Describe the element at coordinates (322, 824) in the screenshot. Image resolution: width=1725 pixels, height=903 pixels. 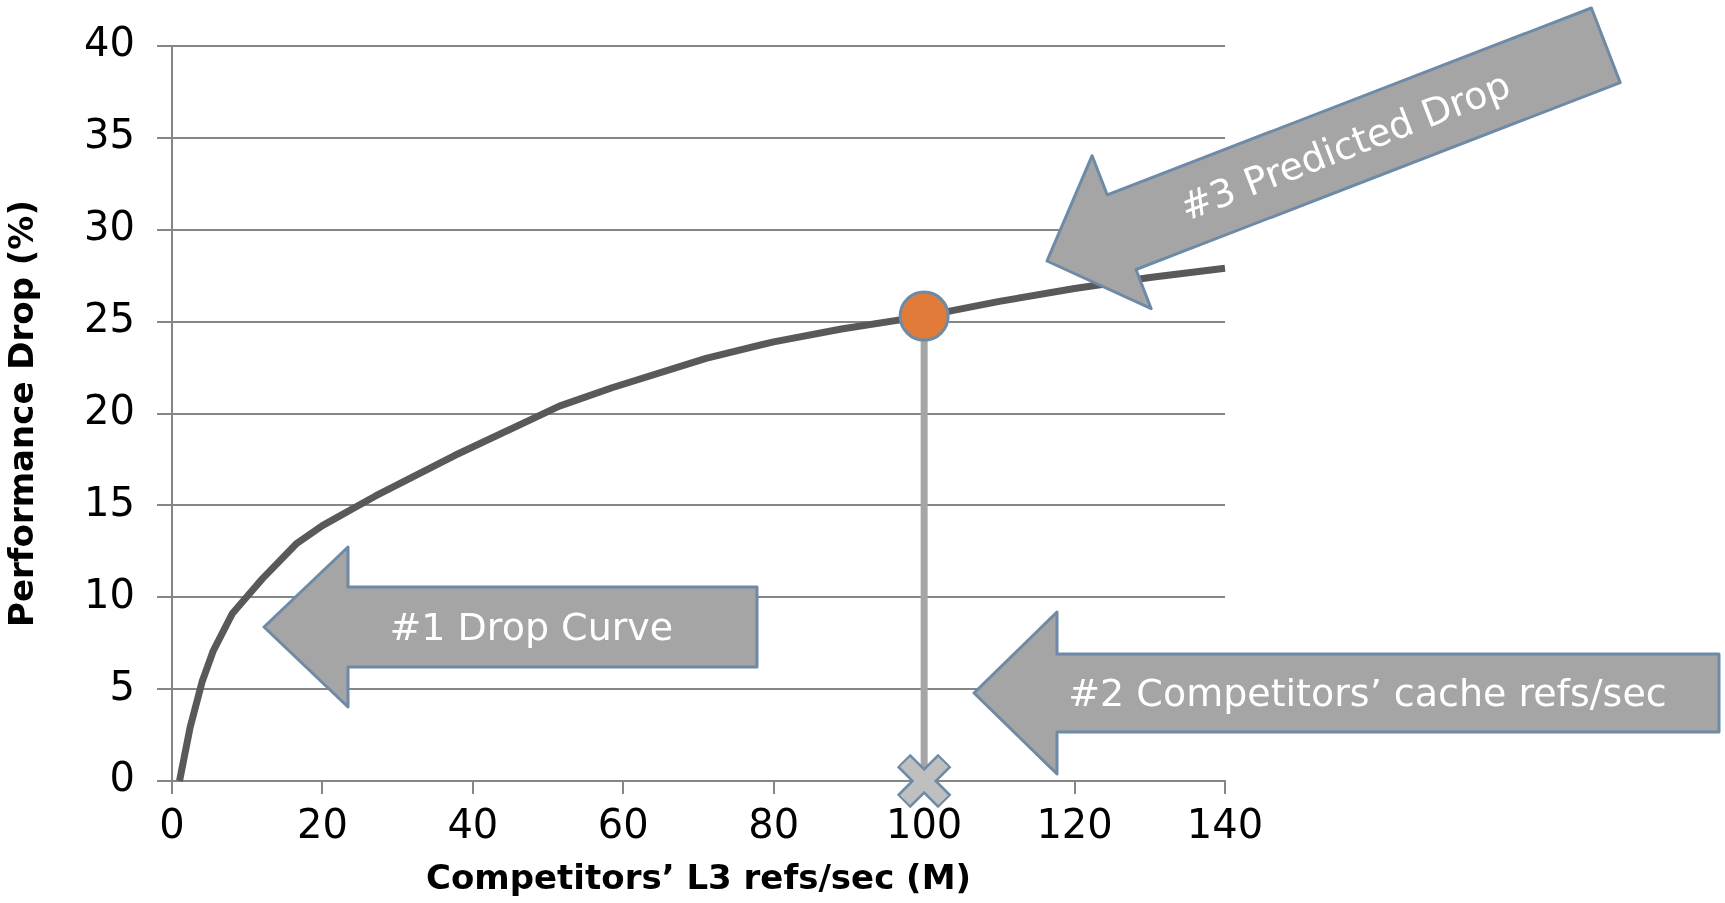
I see `x-tick-label: 20` at that location.